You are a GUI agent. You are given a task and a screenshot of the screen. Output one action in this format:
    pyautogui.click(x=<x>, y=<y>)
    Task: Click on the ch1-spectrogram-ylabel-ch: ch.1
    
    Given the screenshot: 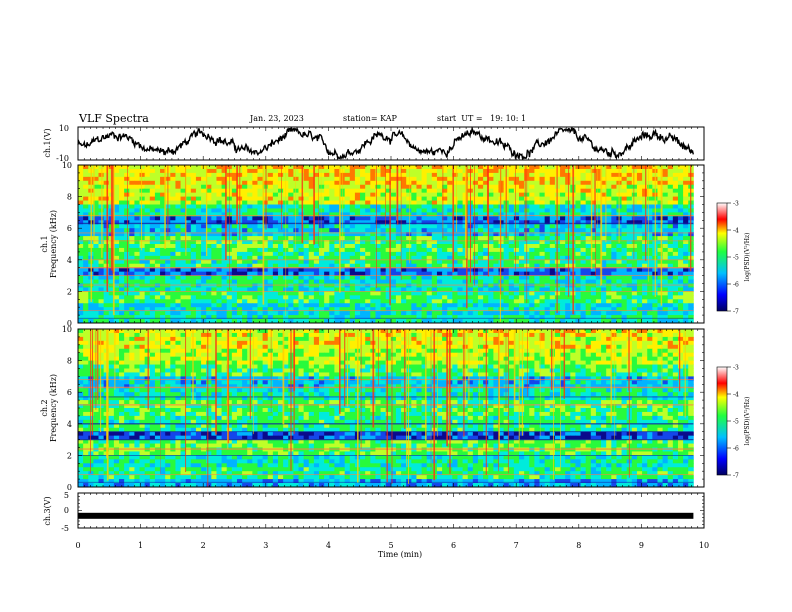 What is the action you would take?
    pyautogui.click(x=44, y=243)
    